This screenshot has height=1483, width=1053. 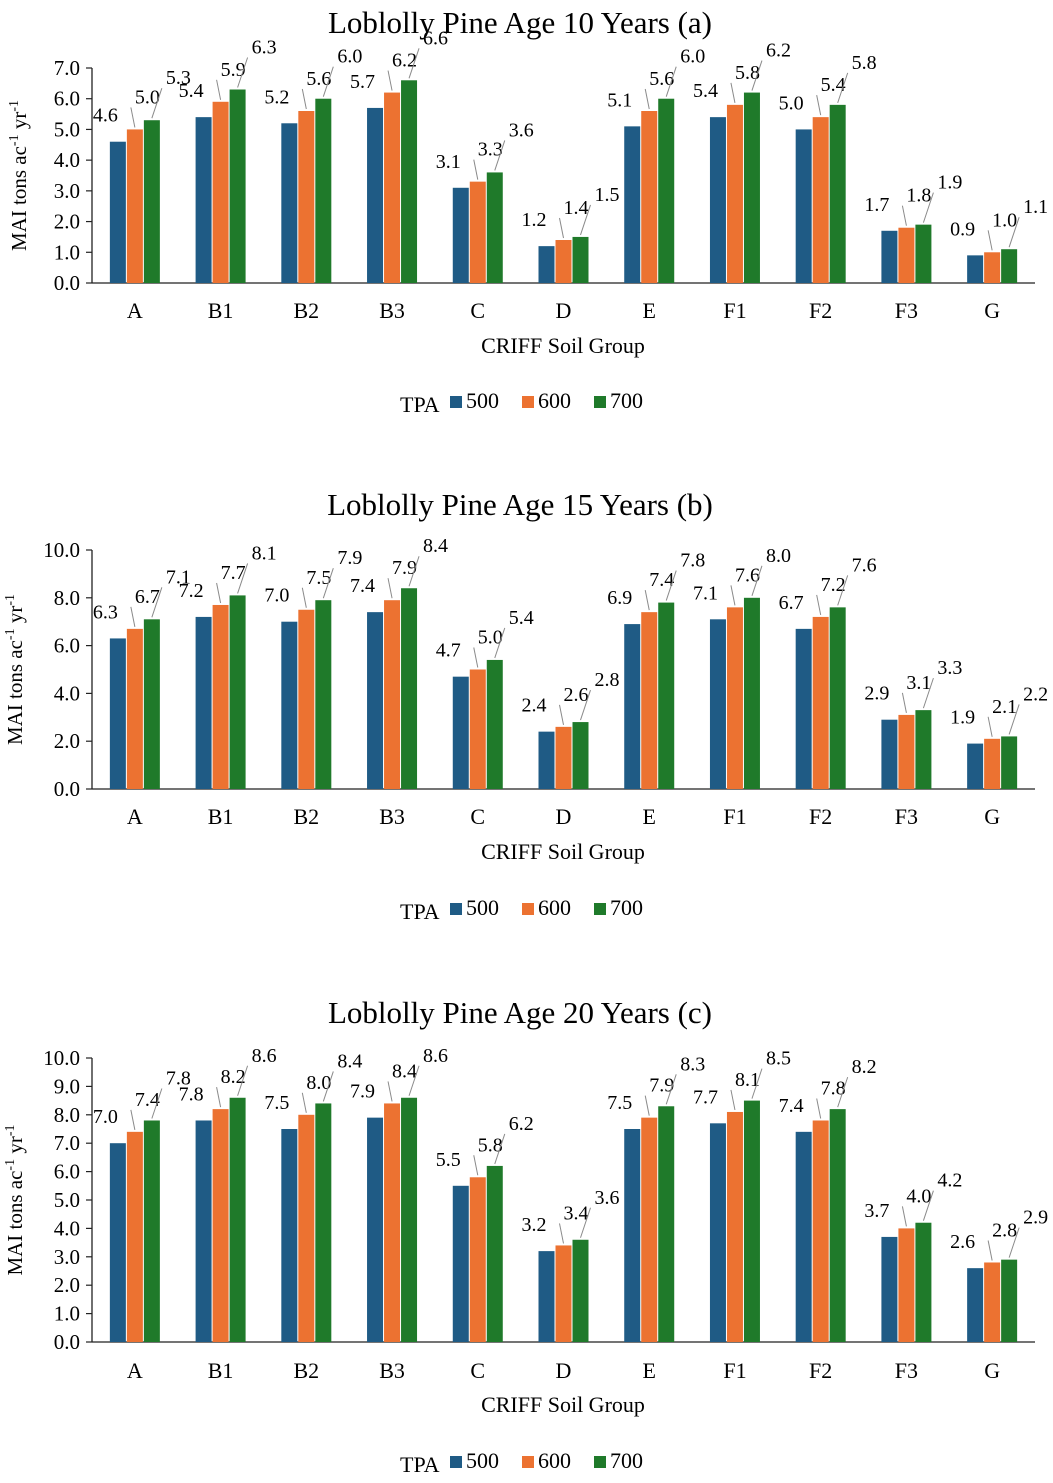 What do you see at coordinates (563, 261) in the screenshot?
I see `bar-tpa-600-D` at bounding box center [563, 261].